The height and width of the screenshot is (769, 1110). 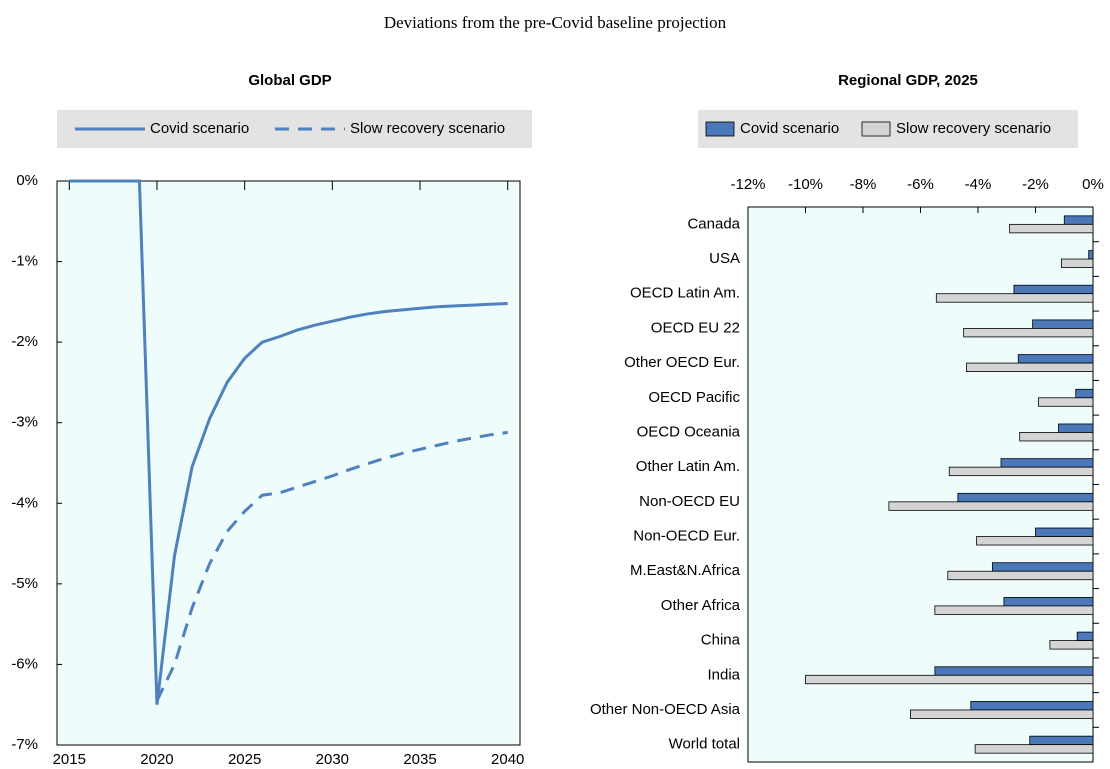 I want to click on chart-title: Global GDP, so click(x=289, y=80).